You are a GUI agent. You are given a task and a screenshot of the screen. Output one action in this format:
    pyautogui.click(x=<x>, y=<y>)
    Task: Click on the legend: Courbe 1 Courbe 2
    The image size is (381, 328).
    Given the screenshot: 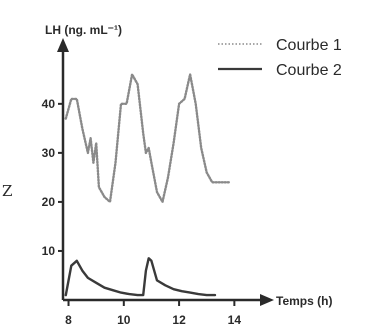 What is the action you would take?
    pyautogui.click(x=280, y=58)
    